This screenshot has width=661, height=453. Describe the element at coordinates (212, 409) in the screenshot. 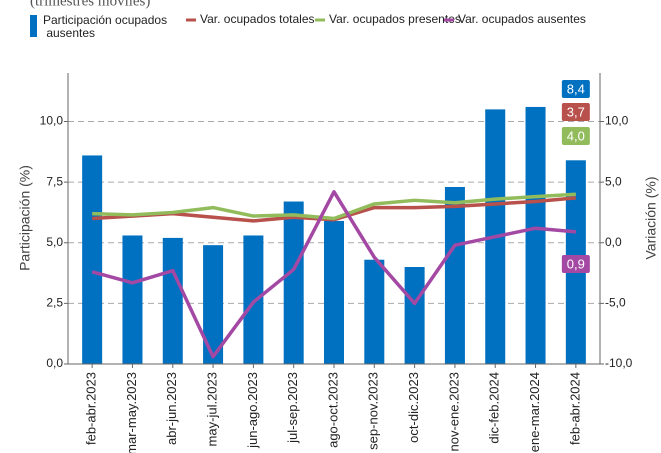

I see `x-tick-label: may-jul.2023` at that location.